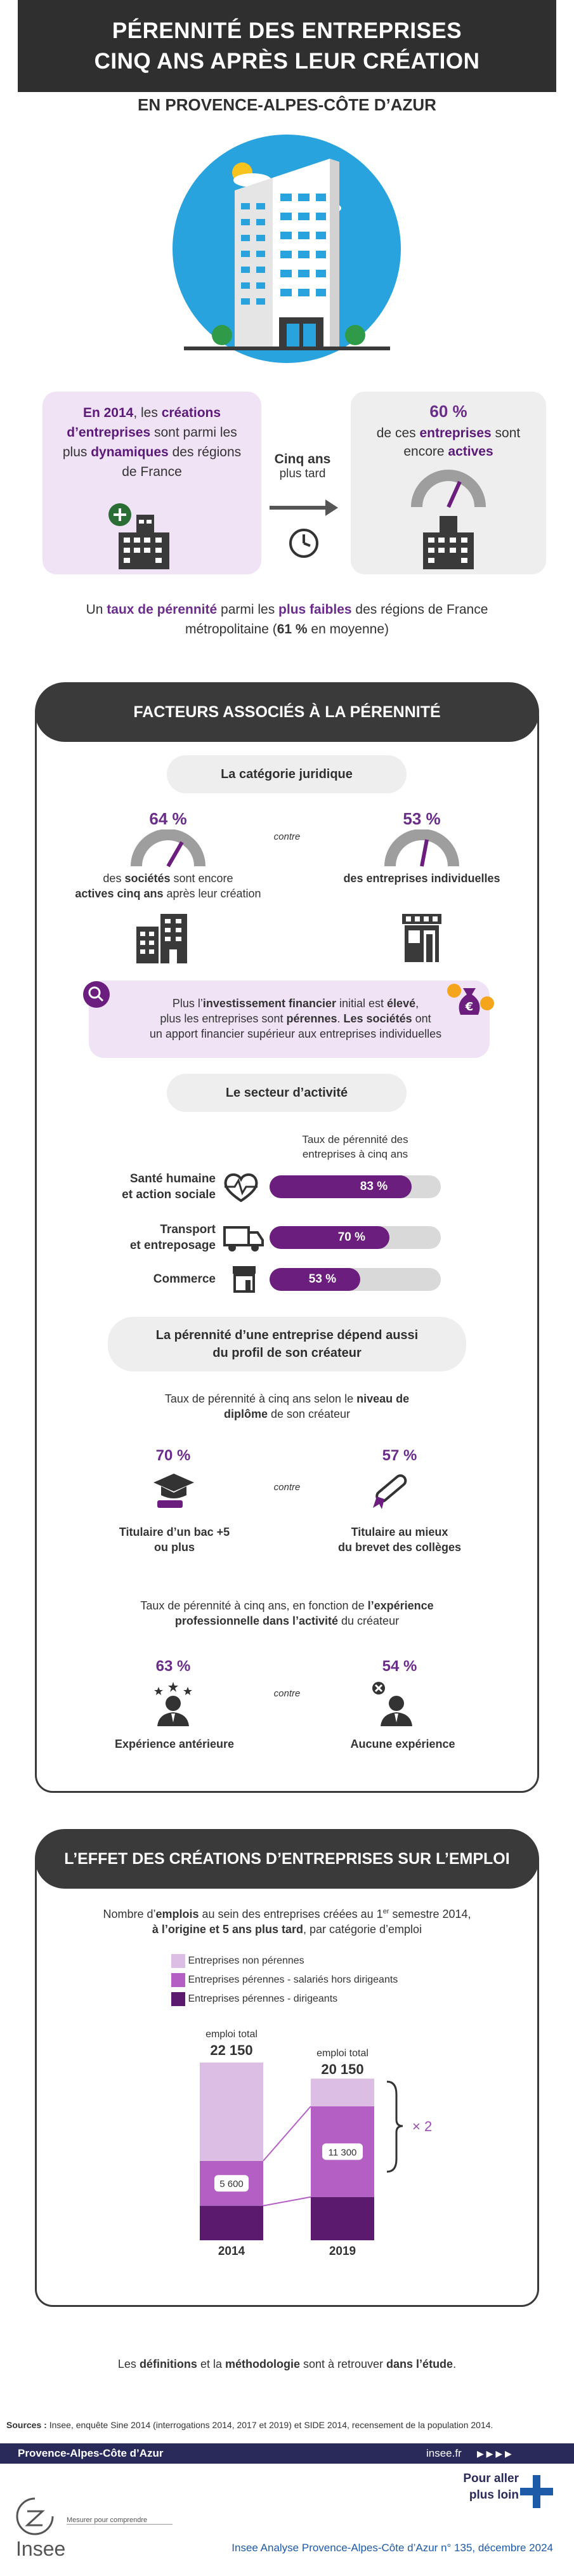  Describe the element at coordinates (287, 1093) in the screenshot. I see `sector-label: Le secteur d’activité` at that location.